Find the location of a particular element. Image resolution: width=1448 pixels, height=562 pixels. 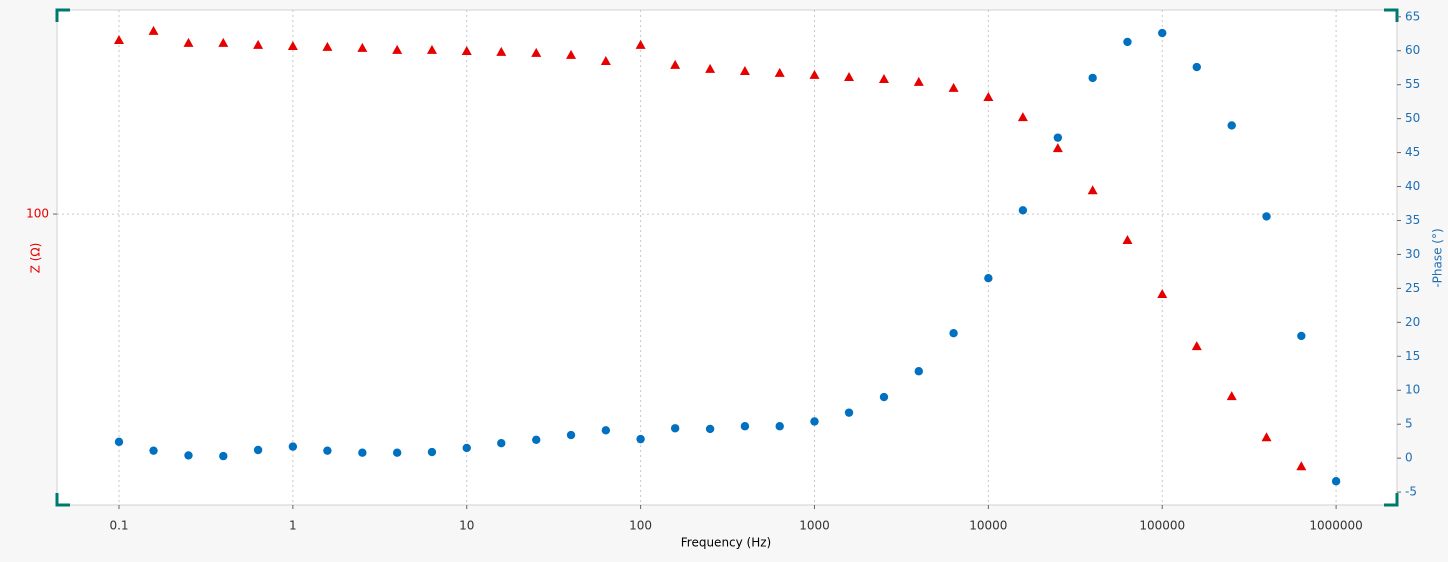

x-tick-label: 1 is located at coordinates (293, 526).